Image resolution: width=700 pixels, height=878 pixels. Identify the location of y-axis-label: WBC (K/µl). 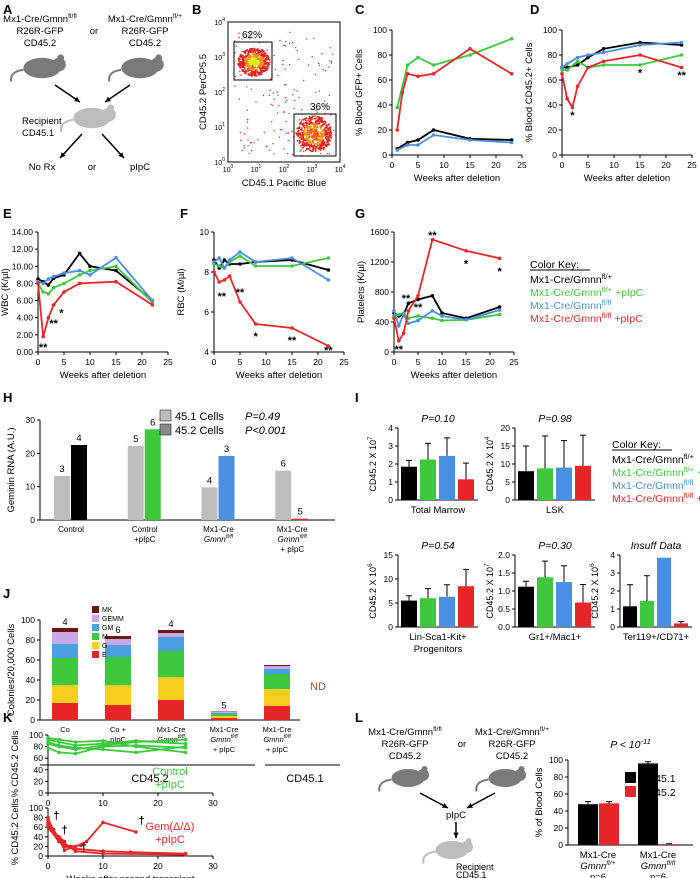
(5, 292).